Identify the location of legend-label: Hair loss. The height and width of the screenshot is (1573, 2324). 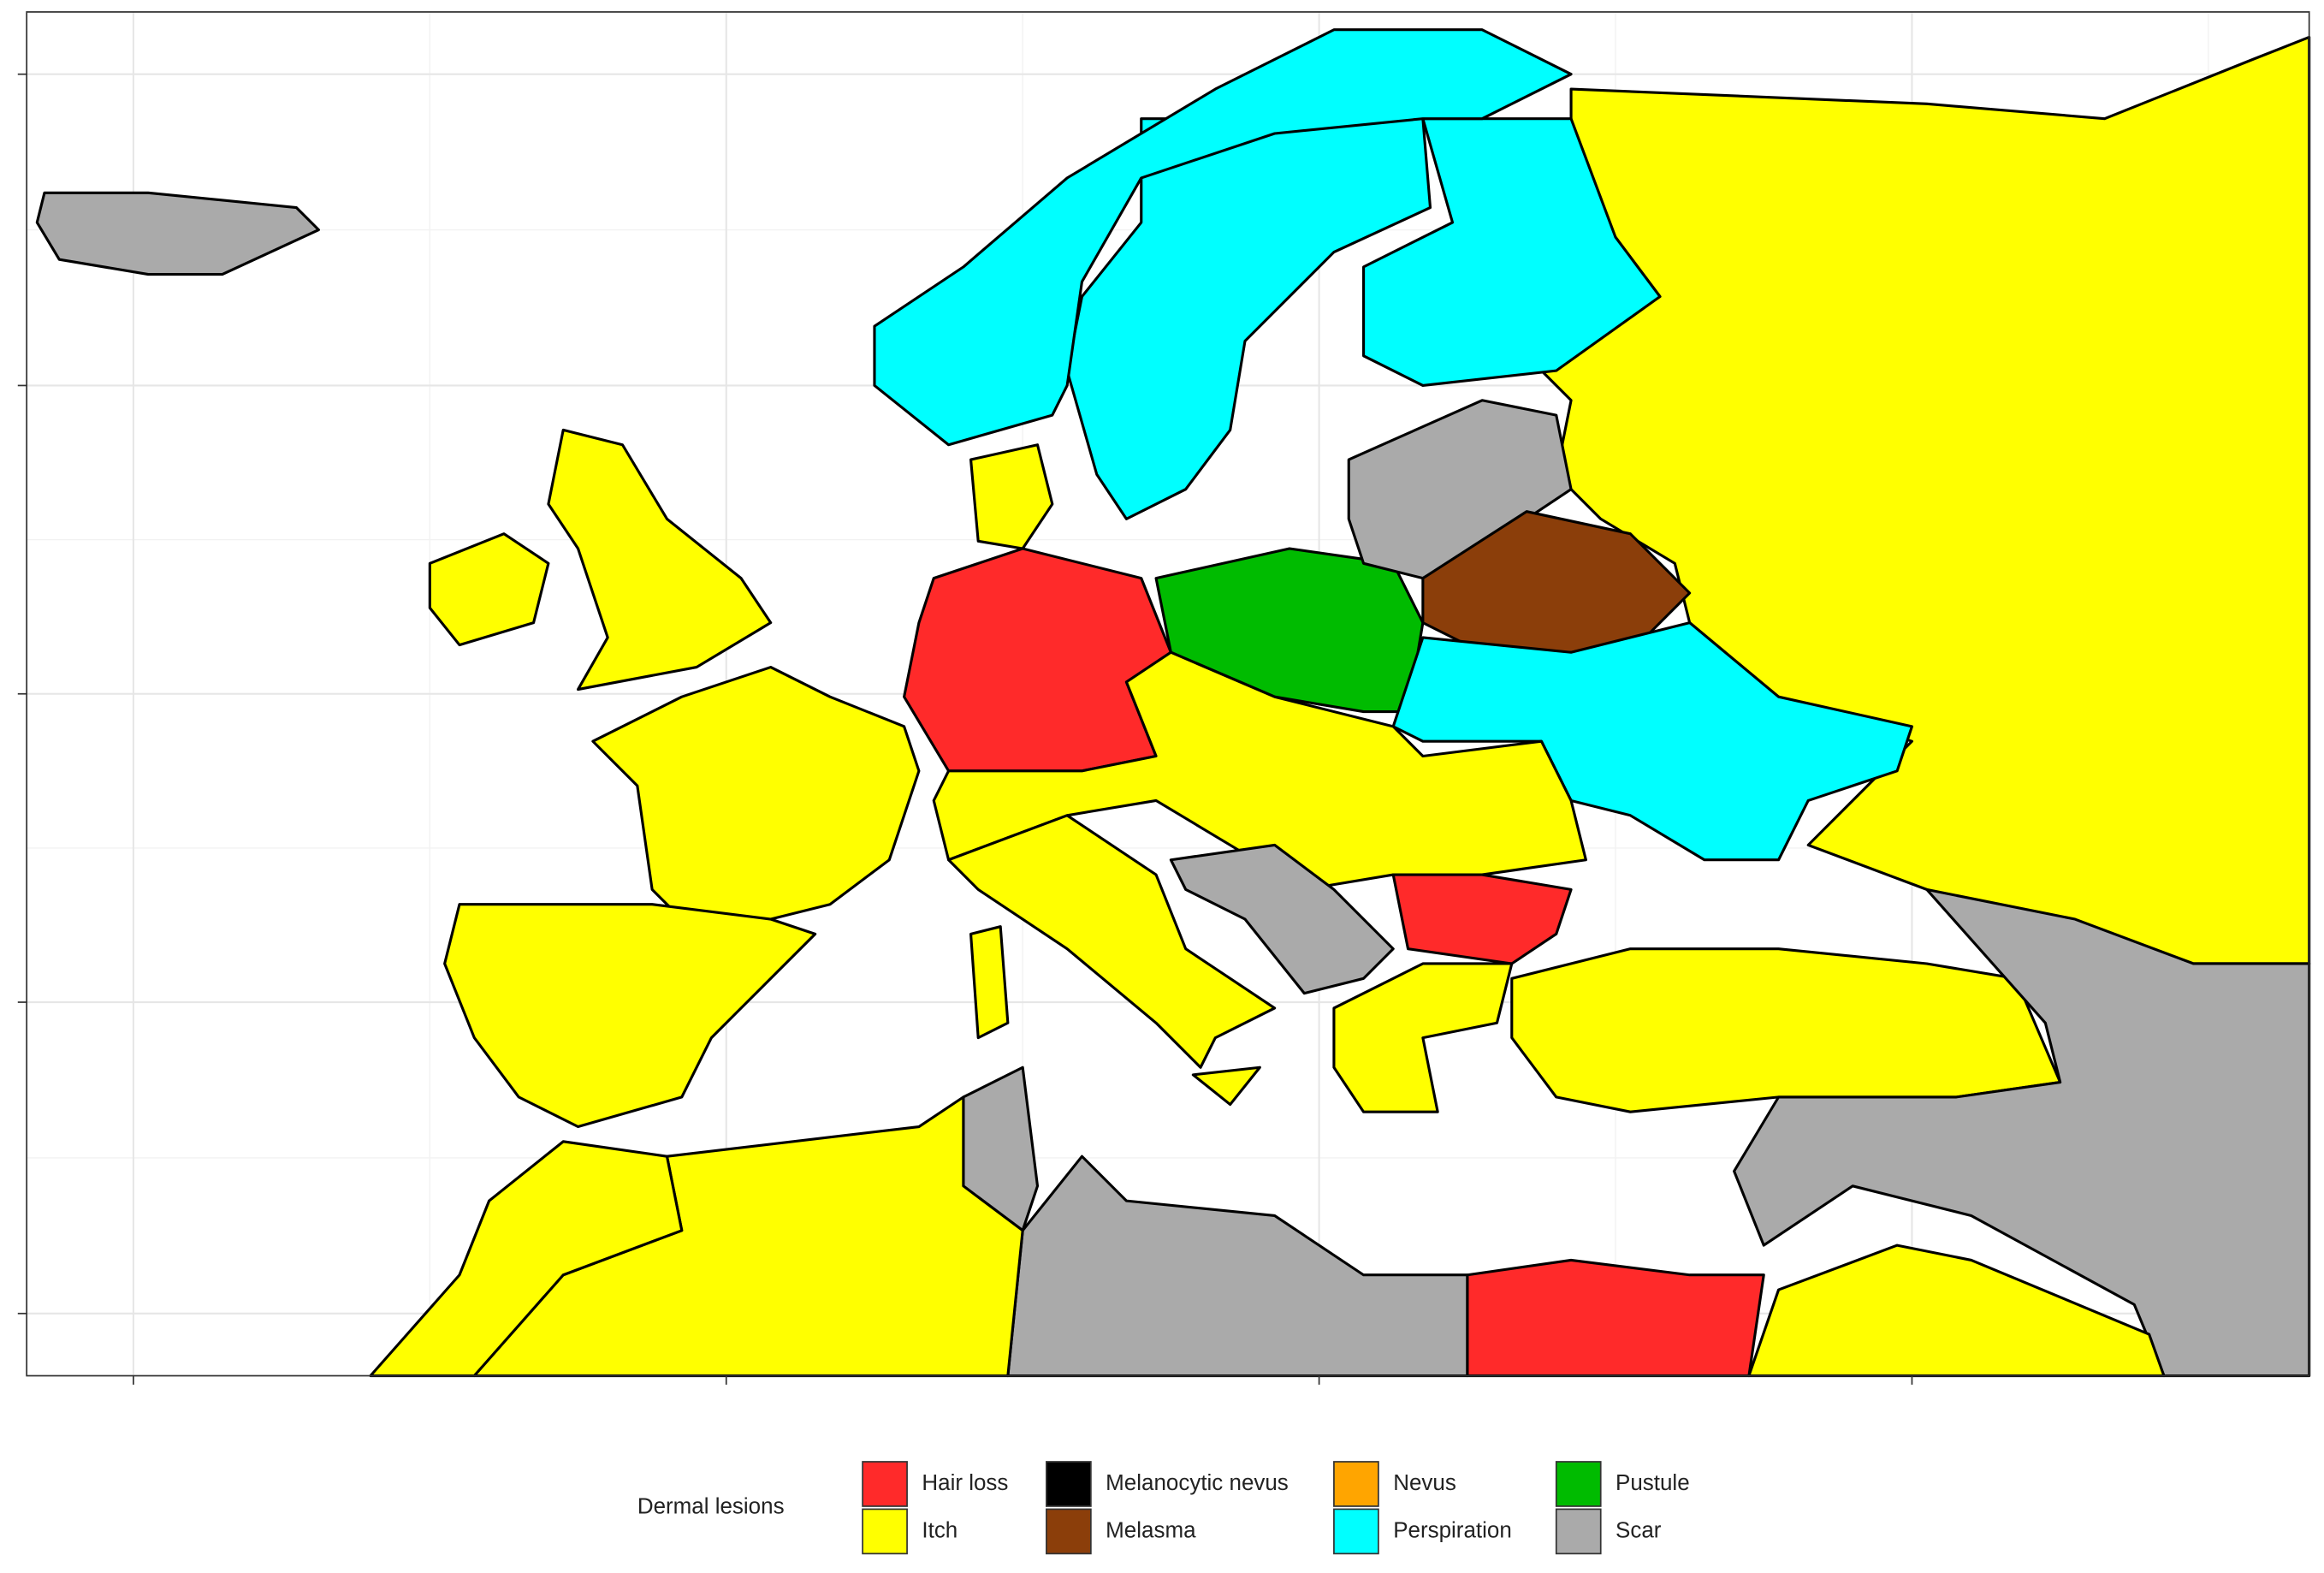
(965, 1482).